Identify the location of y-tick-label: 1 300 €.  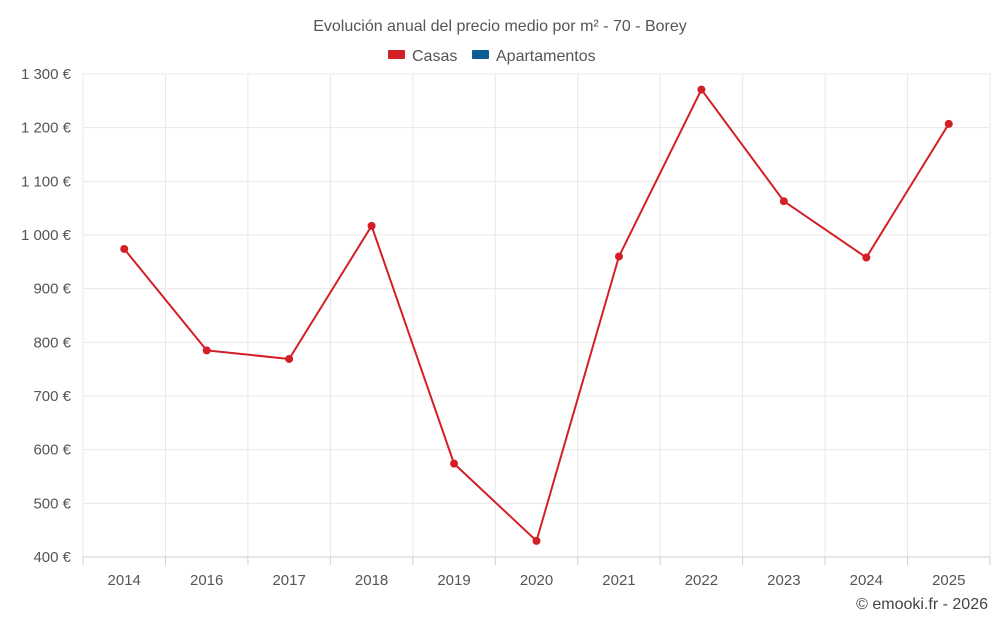
(46, 74).